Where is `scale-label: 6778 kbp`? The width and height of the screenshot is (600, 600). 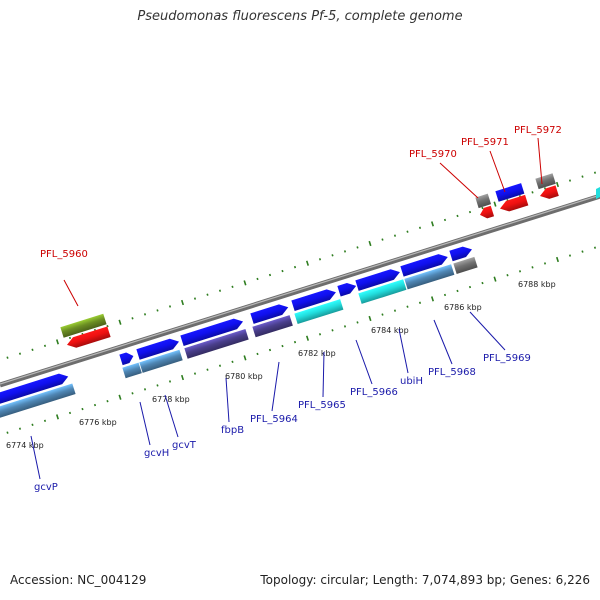
scale-label: 6778 kbp is located at coordinates (171, 399).